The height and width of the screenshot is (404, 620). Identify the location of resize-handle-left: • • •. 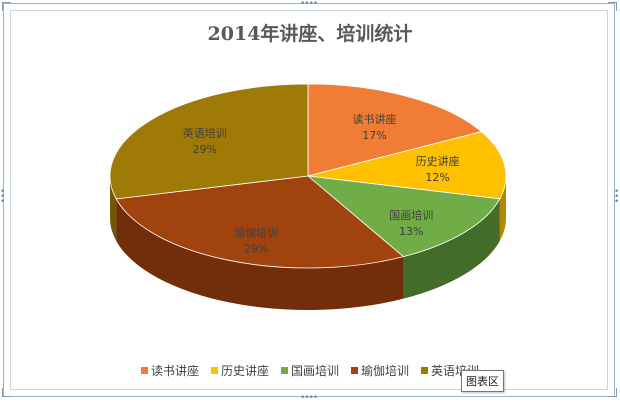
(2, 197).